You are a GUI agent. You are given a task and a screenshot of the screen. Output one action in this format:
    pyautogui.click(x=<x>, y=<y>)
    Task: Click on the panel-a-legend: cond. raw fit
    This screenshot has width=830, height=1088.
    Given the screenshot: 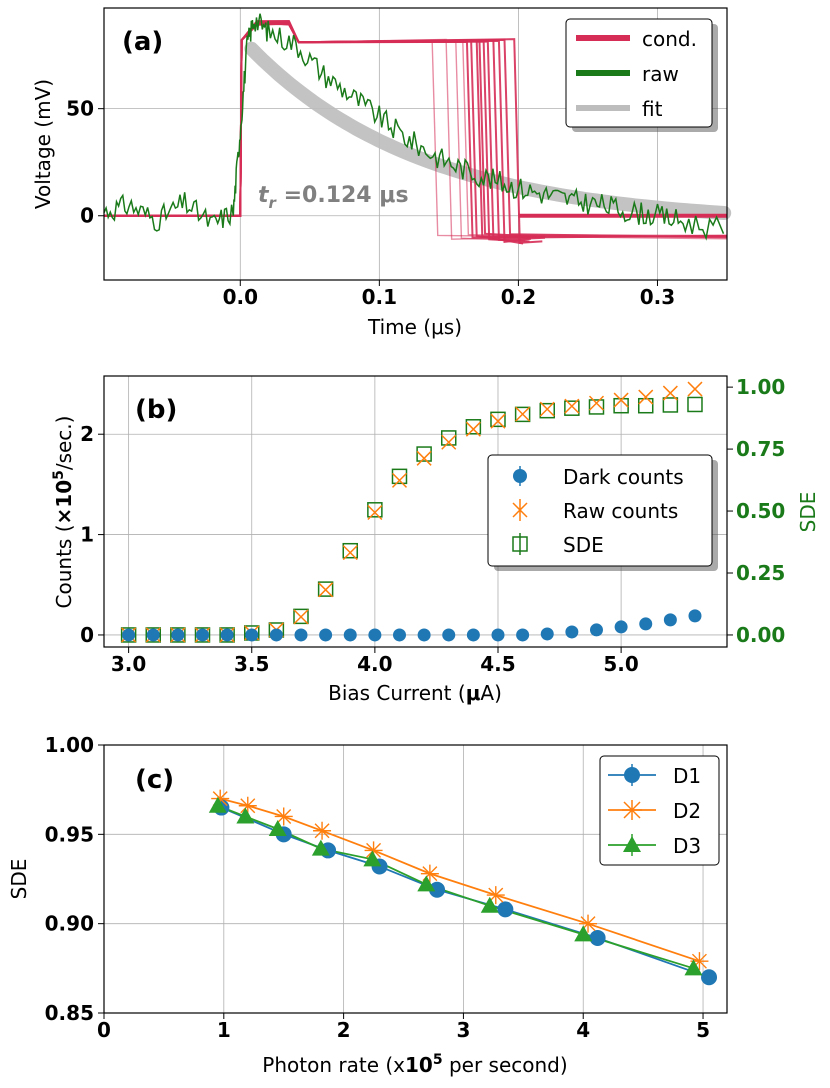 What is the action you would take?
    pyautogui.click(x=641, y=75)
    